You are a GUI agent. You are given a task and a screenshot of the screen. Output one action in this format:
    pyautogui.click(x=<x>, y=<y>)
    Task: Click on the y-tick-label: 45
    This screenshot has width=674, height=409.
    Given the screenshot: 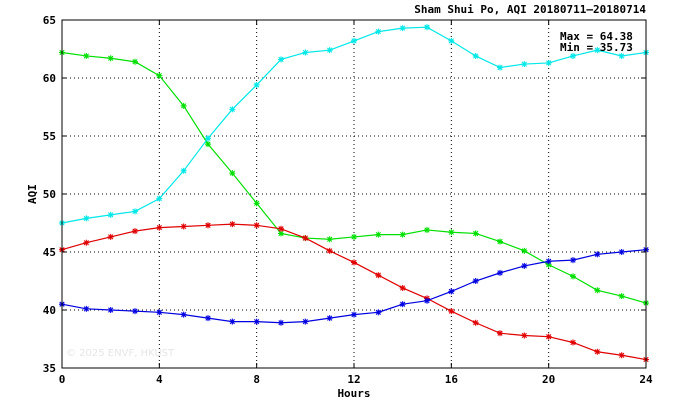 What is the action you would take?
    pyautogui.click(x=49, y=252)
    